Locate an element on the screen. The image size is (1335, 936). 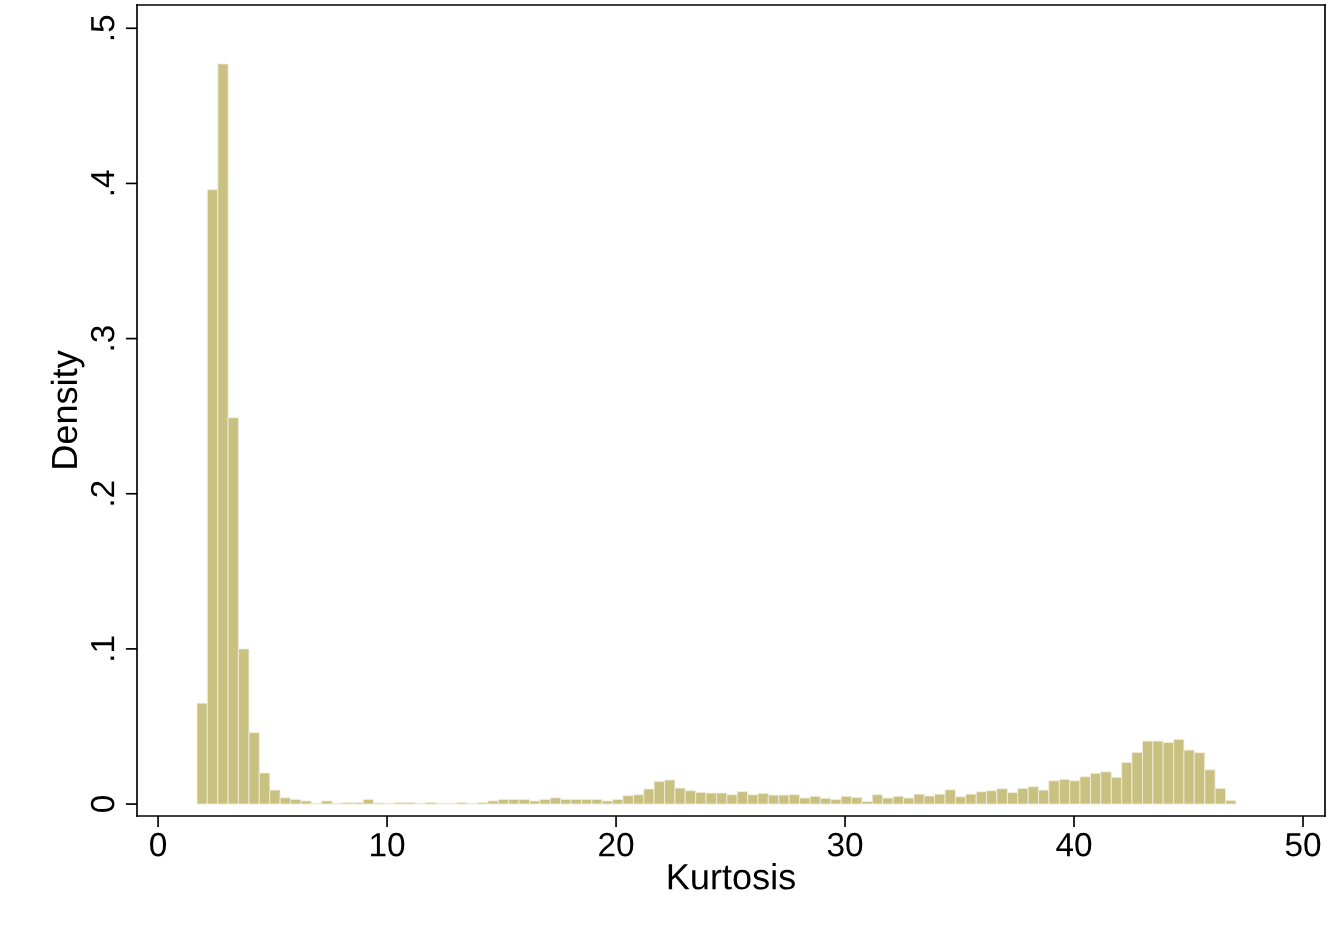
y-tick-label: .1 is located at coordinates (103, 648).